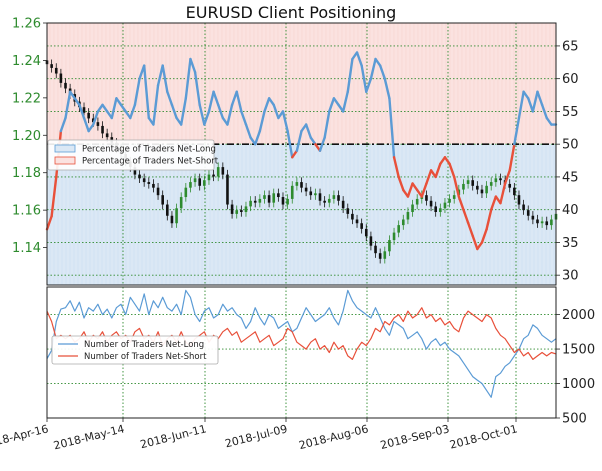 The height and width of the screenshot is (471, 602). Describe the element at coordinates (578, 350) in the screenshot. I see `count-tick-label: 1500` at that location.